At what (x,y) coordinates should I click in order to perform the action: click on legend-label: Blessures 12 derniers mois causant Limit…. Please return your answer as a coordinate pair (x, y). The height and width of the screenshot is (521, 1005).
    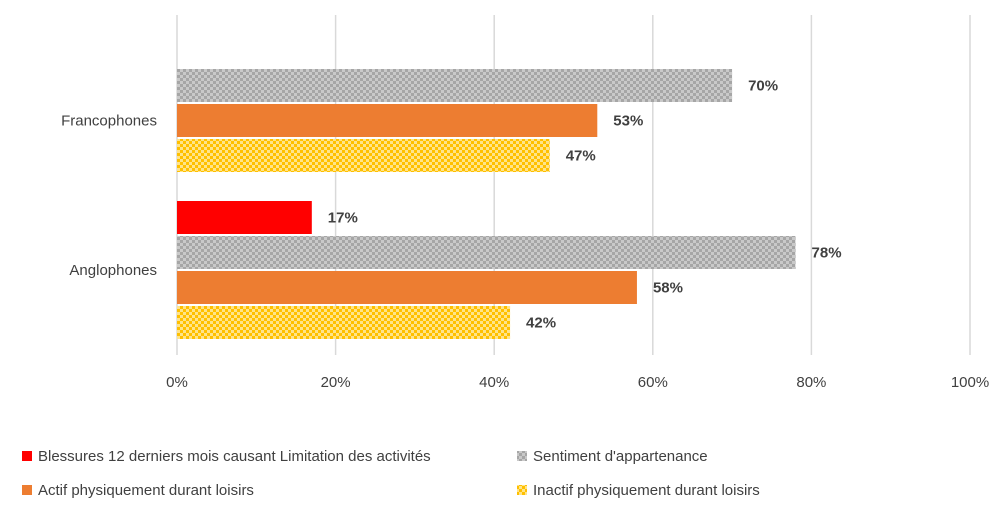
    Looking at the image, I should click on (234, 456).